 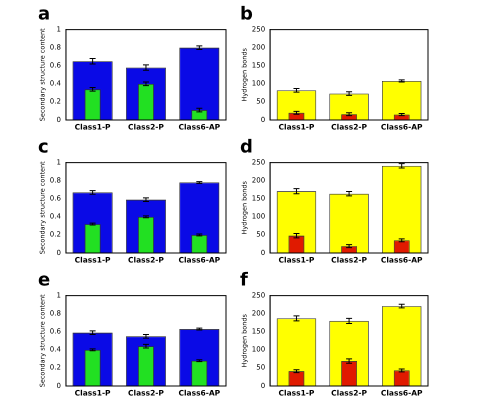 I want to click on chart-title: d, so click(x=246, y=147).